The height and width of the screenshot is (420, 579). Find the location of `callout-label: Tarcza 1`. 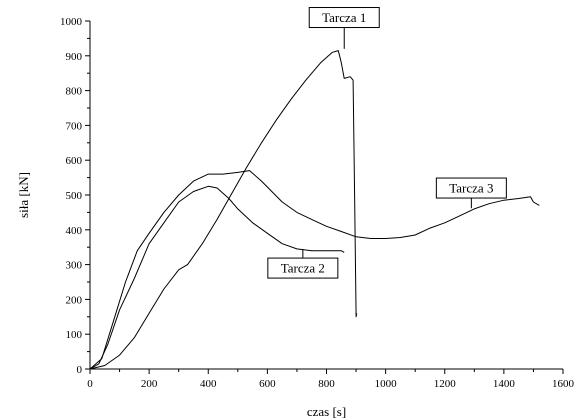

callout-label: Tarcza 1 is located at coordinates (344, 17).